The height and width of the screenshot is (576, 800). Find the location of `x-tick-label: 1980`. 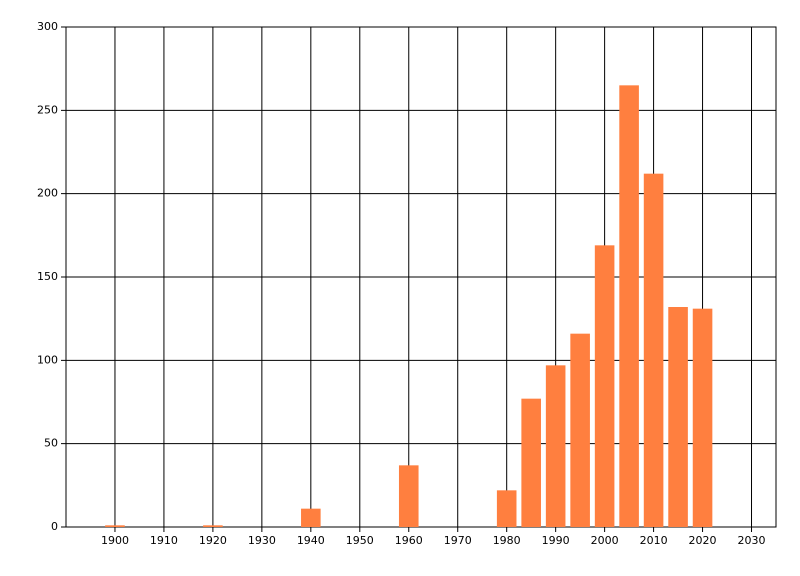

x-tick-label: 1980 is located at coordinates (507, 540).